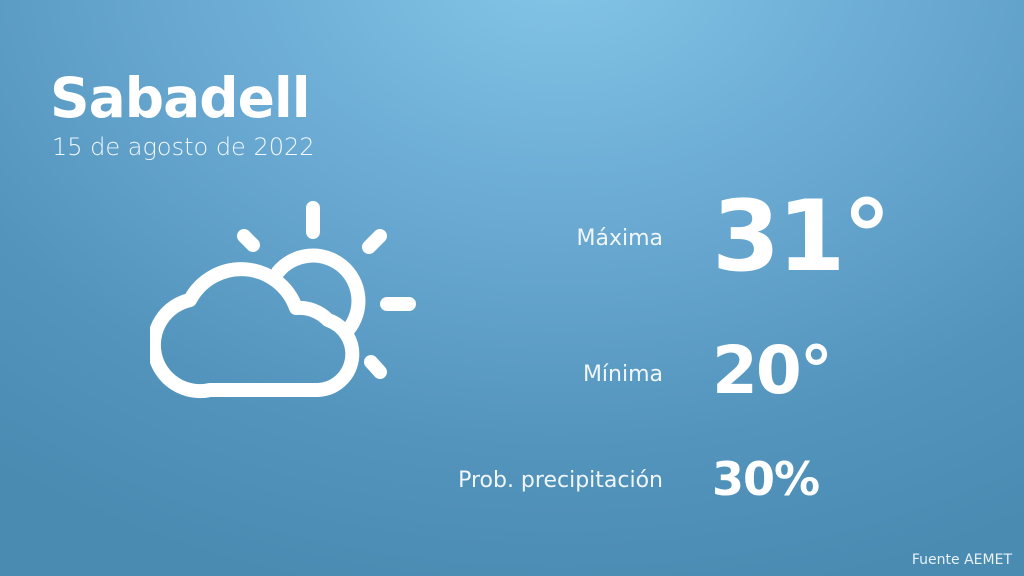 The width and height of the screenshot is (1024, 576). What do you see at coordinates (560, 480) in the screenshot?
I see `precip-label: Prob. precipitación` at bounding box center [560, 480].